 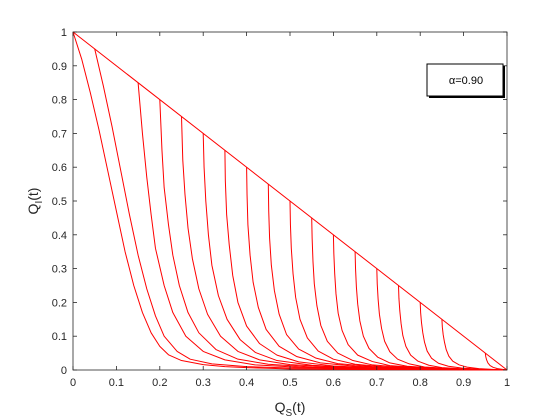 What do you see at coordinates (59, 270) in the screenshot?
I see `y-tick-label-3: 0.3` at bounding box center [59, 270].